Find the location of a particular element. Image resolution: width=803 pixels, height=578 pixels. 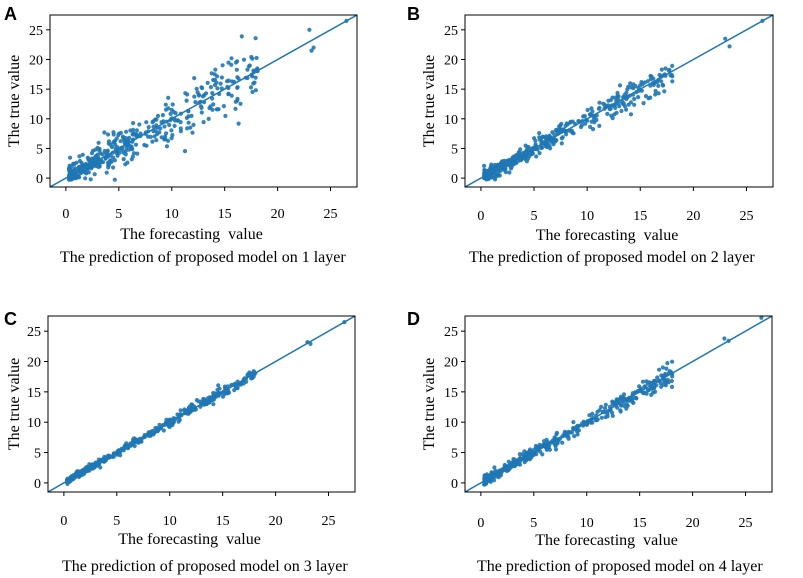

y-tick-label: 0 is located at coordinates (454, 484).